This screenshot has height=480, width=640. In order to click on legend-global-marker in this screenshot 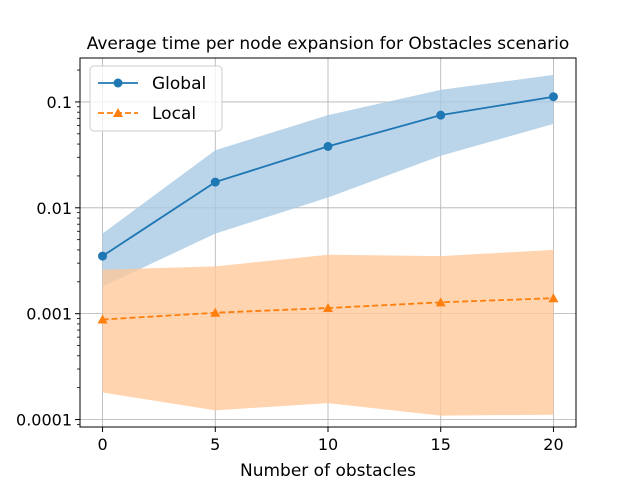, I will do `click(118, 83)`.